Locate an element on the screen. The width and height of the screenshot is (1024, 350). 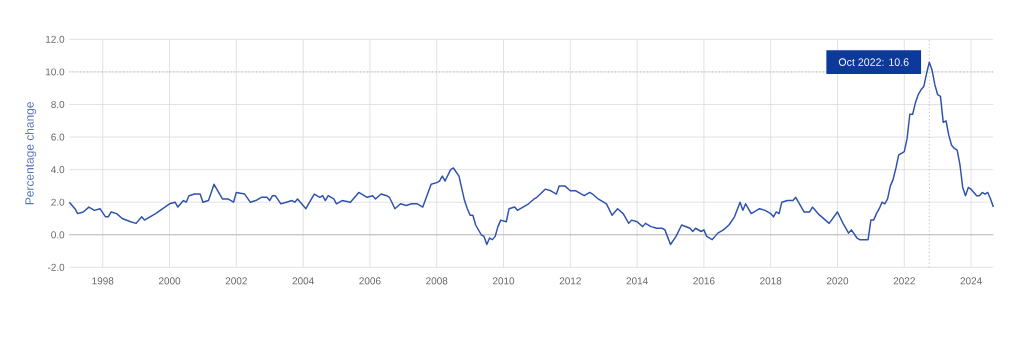
x-tick-label: 2010 is located at coordinates (503, 281).